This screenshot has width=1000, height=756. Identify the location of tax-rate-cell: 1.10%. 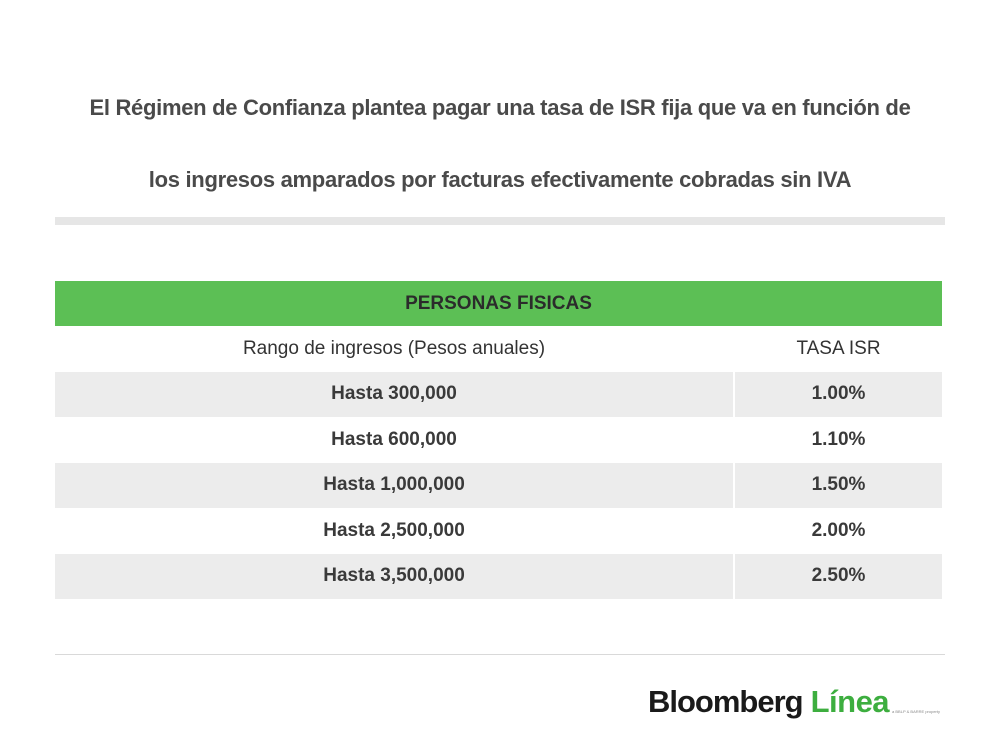
(838, 439).